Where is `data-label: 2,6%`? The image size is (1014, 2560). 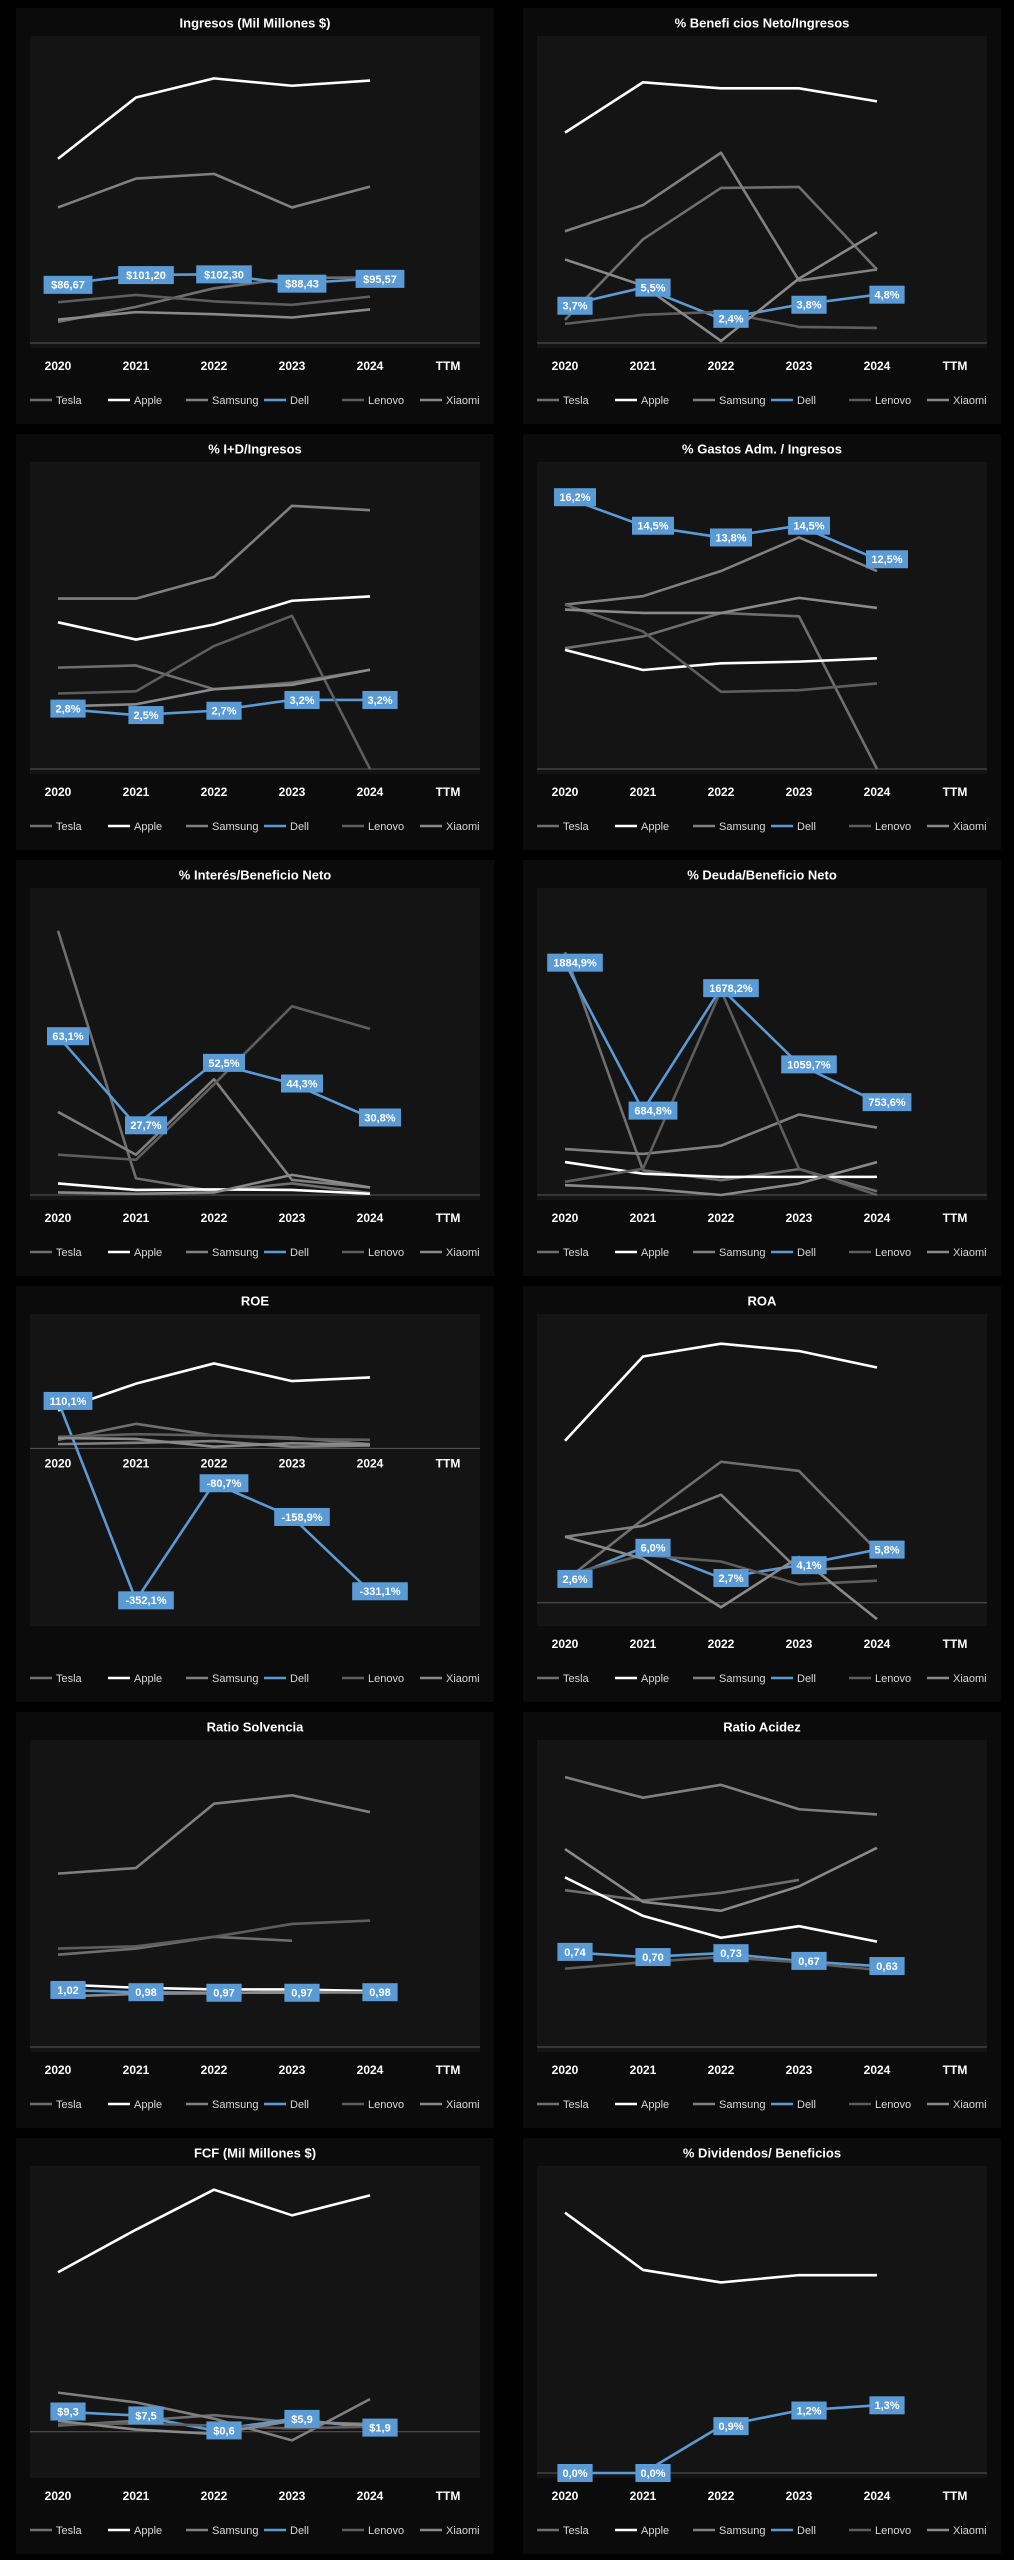
data-label: 2,6% is located at coordinates (574, 1580).